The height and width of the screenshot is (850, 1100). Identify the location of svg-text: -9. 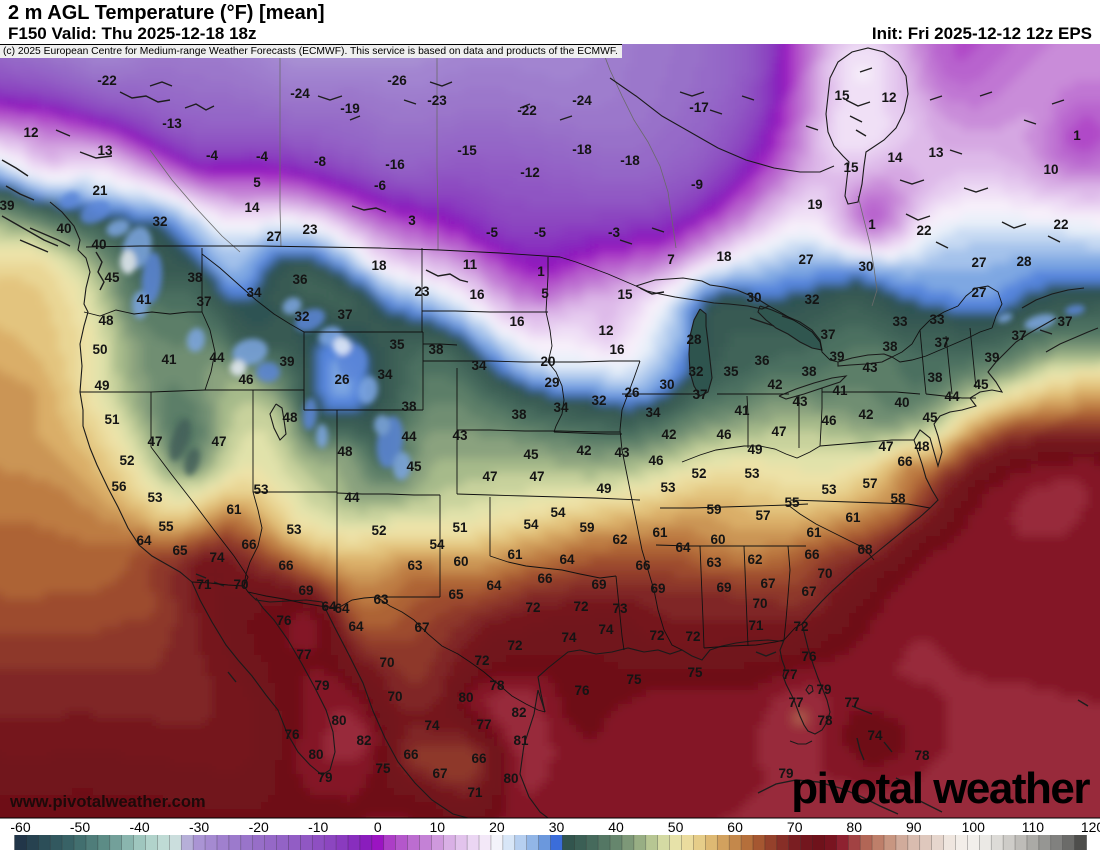
(697, 184).